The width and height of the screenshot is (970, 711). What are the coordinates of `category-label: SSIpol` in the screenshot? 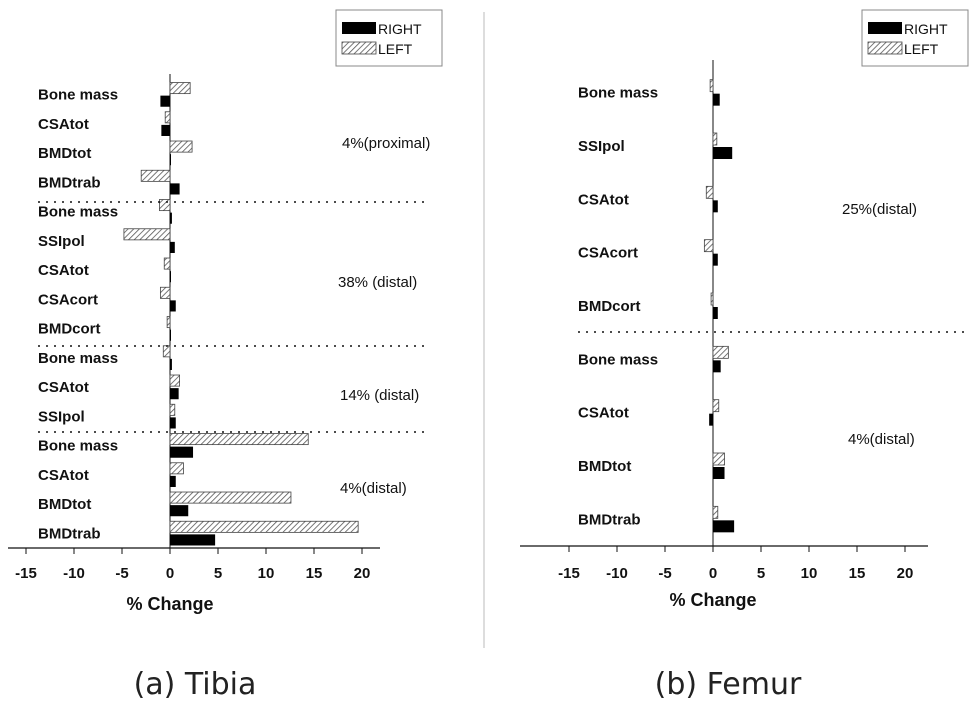 It's located at (61, 241).